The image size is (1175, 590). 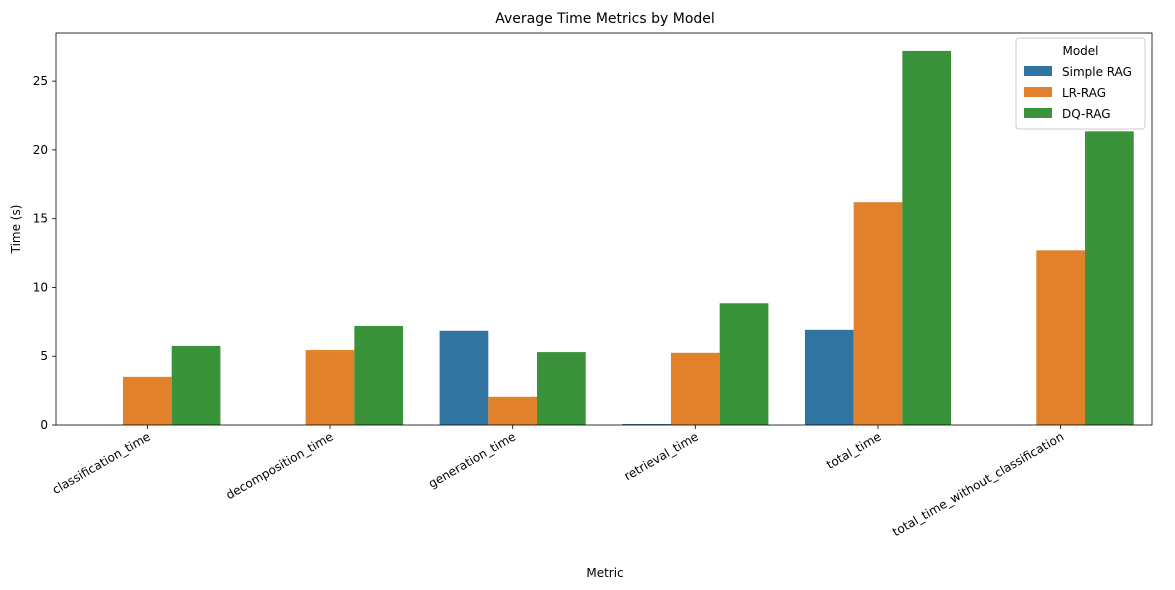 I want to click on y-tick-label: 25, so click(x=40, y=81).